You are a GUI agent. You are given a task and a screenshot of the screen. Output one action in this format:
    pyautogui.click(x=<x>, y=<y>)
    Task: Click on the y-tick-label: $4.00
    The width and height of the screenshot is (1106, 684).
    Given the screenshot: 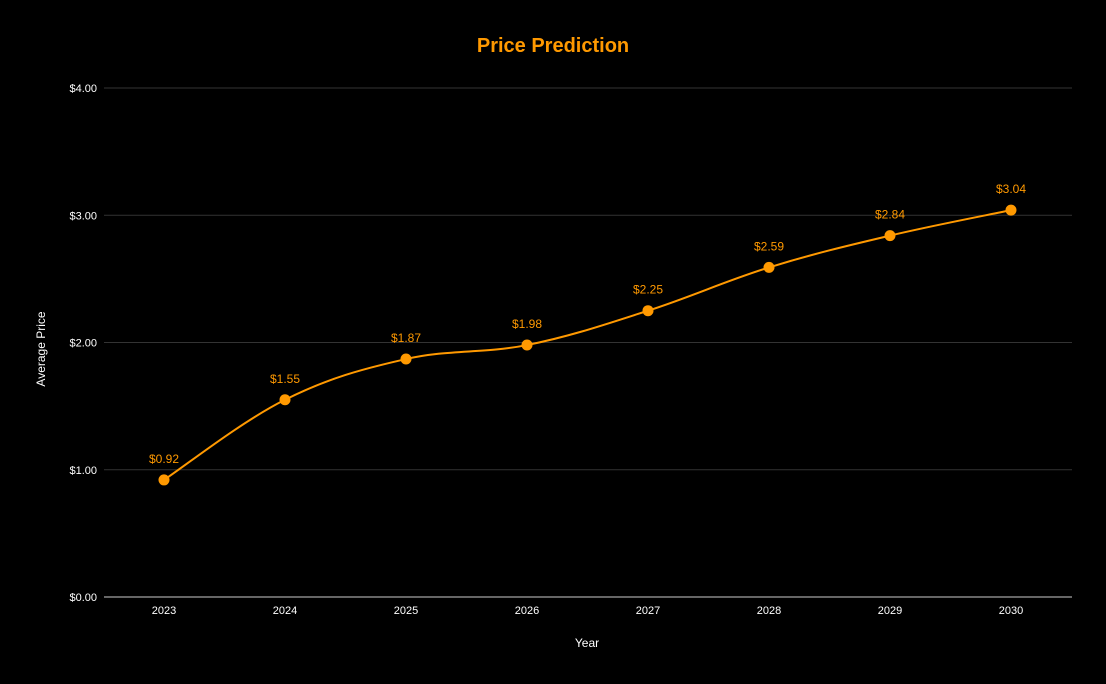 What is the action you would take?
    pyautogui.click(x=83, y=89)
    